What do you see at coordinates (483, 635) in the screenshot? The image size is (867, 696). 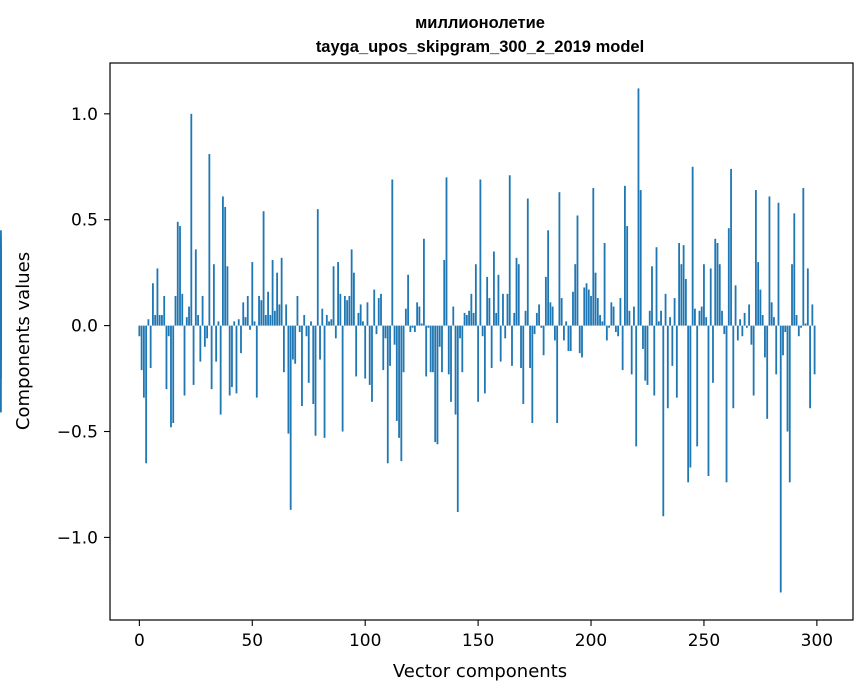 I see `x-axis-ticks: 0 50 100 150 200 250 300` at bounding box center [483, 635].